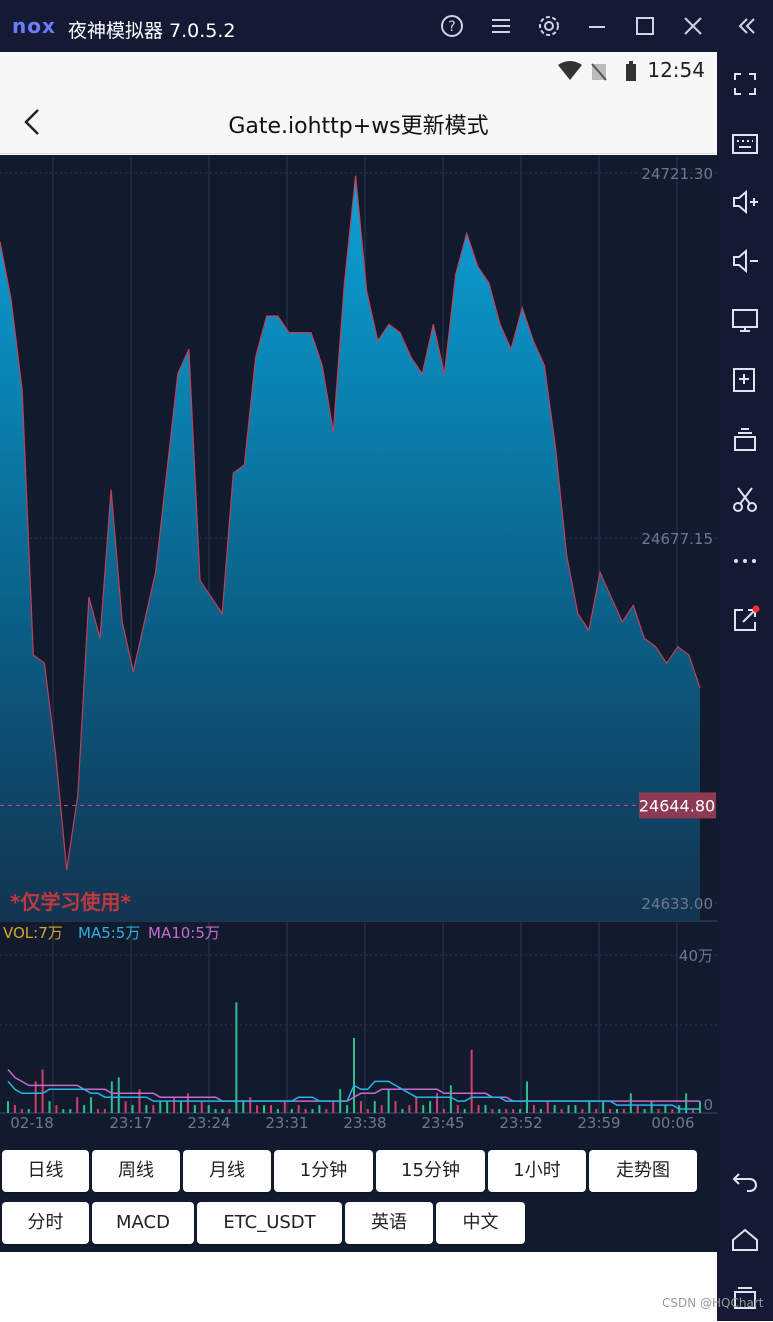 This screenshot has width=773, height=1322. I want to click on keyboard-icon, so click(745, 143).